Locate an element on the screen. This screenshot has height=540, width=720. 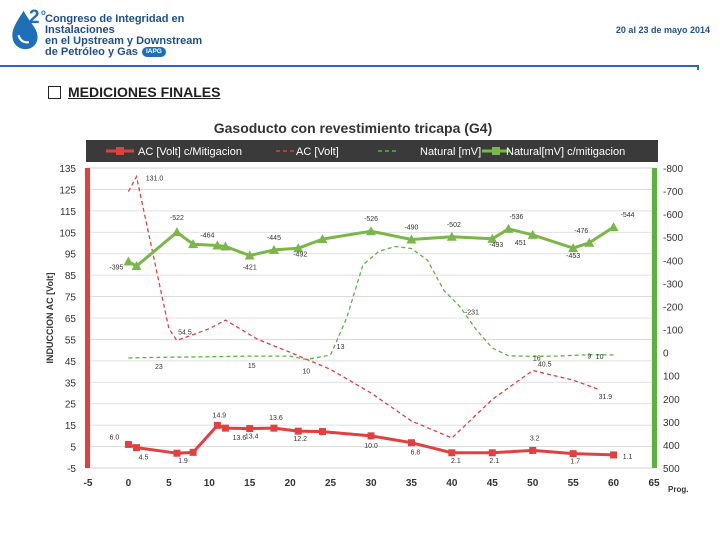
y-left-tick-label: 105 is located at coordinates (67, 233).